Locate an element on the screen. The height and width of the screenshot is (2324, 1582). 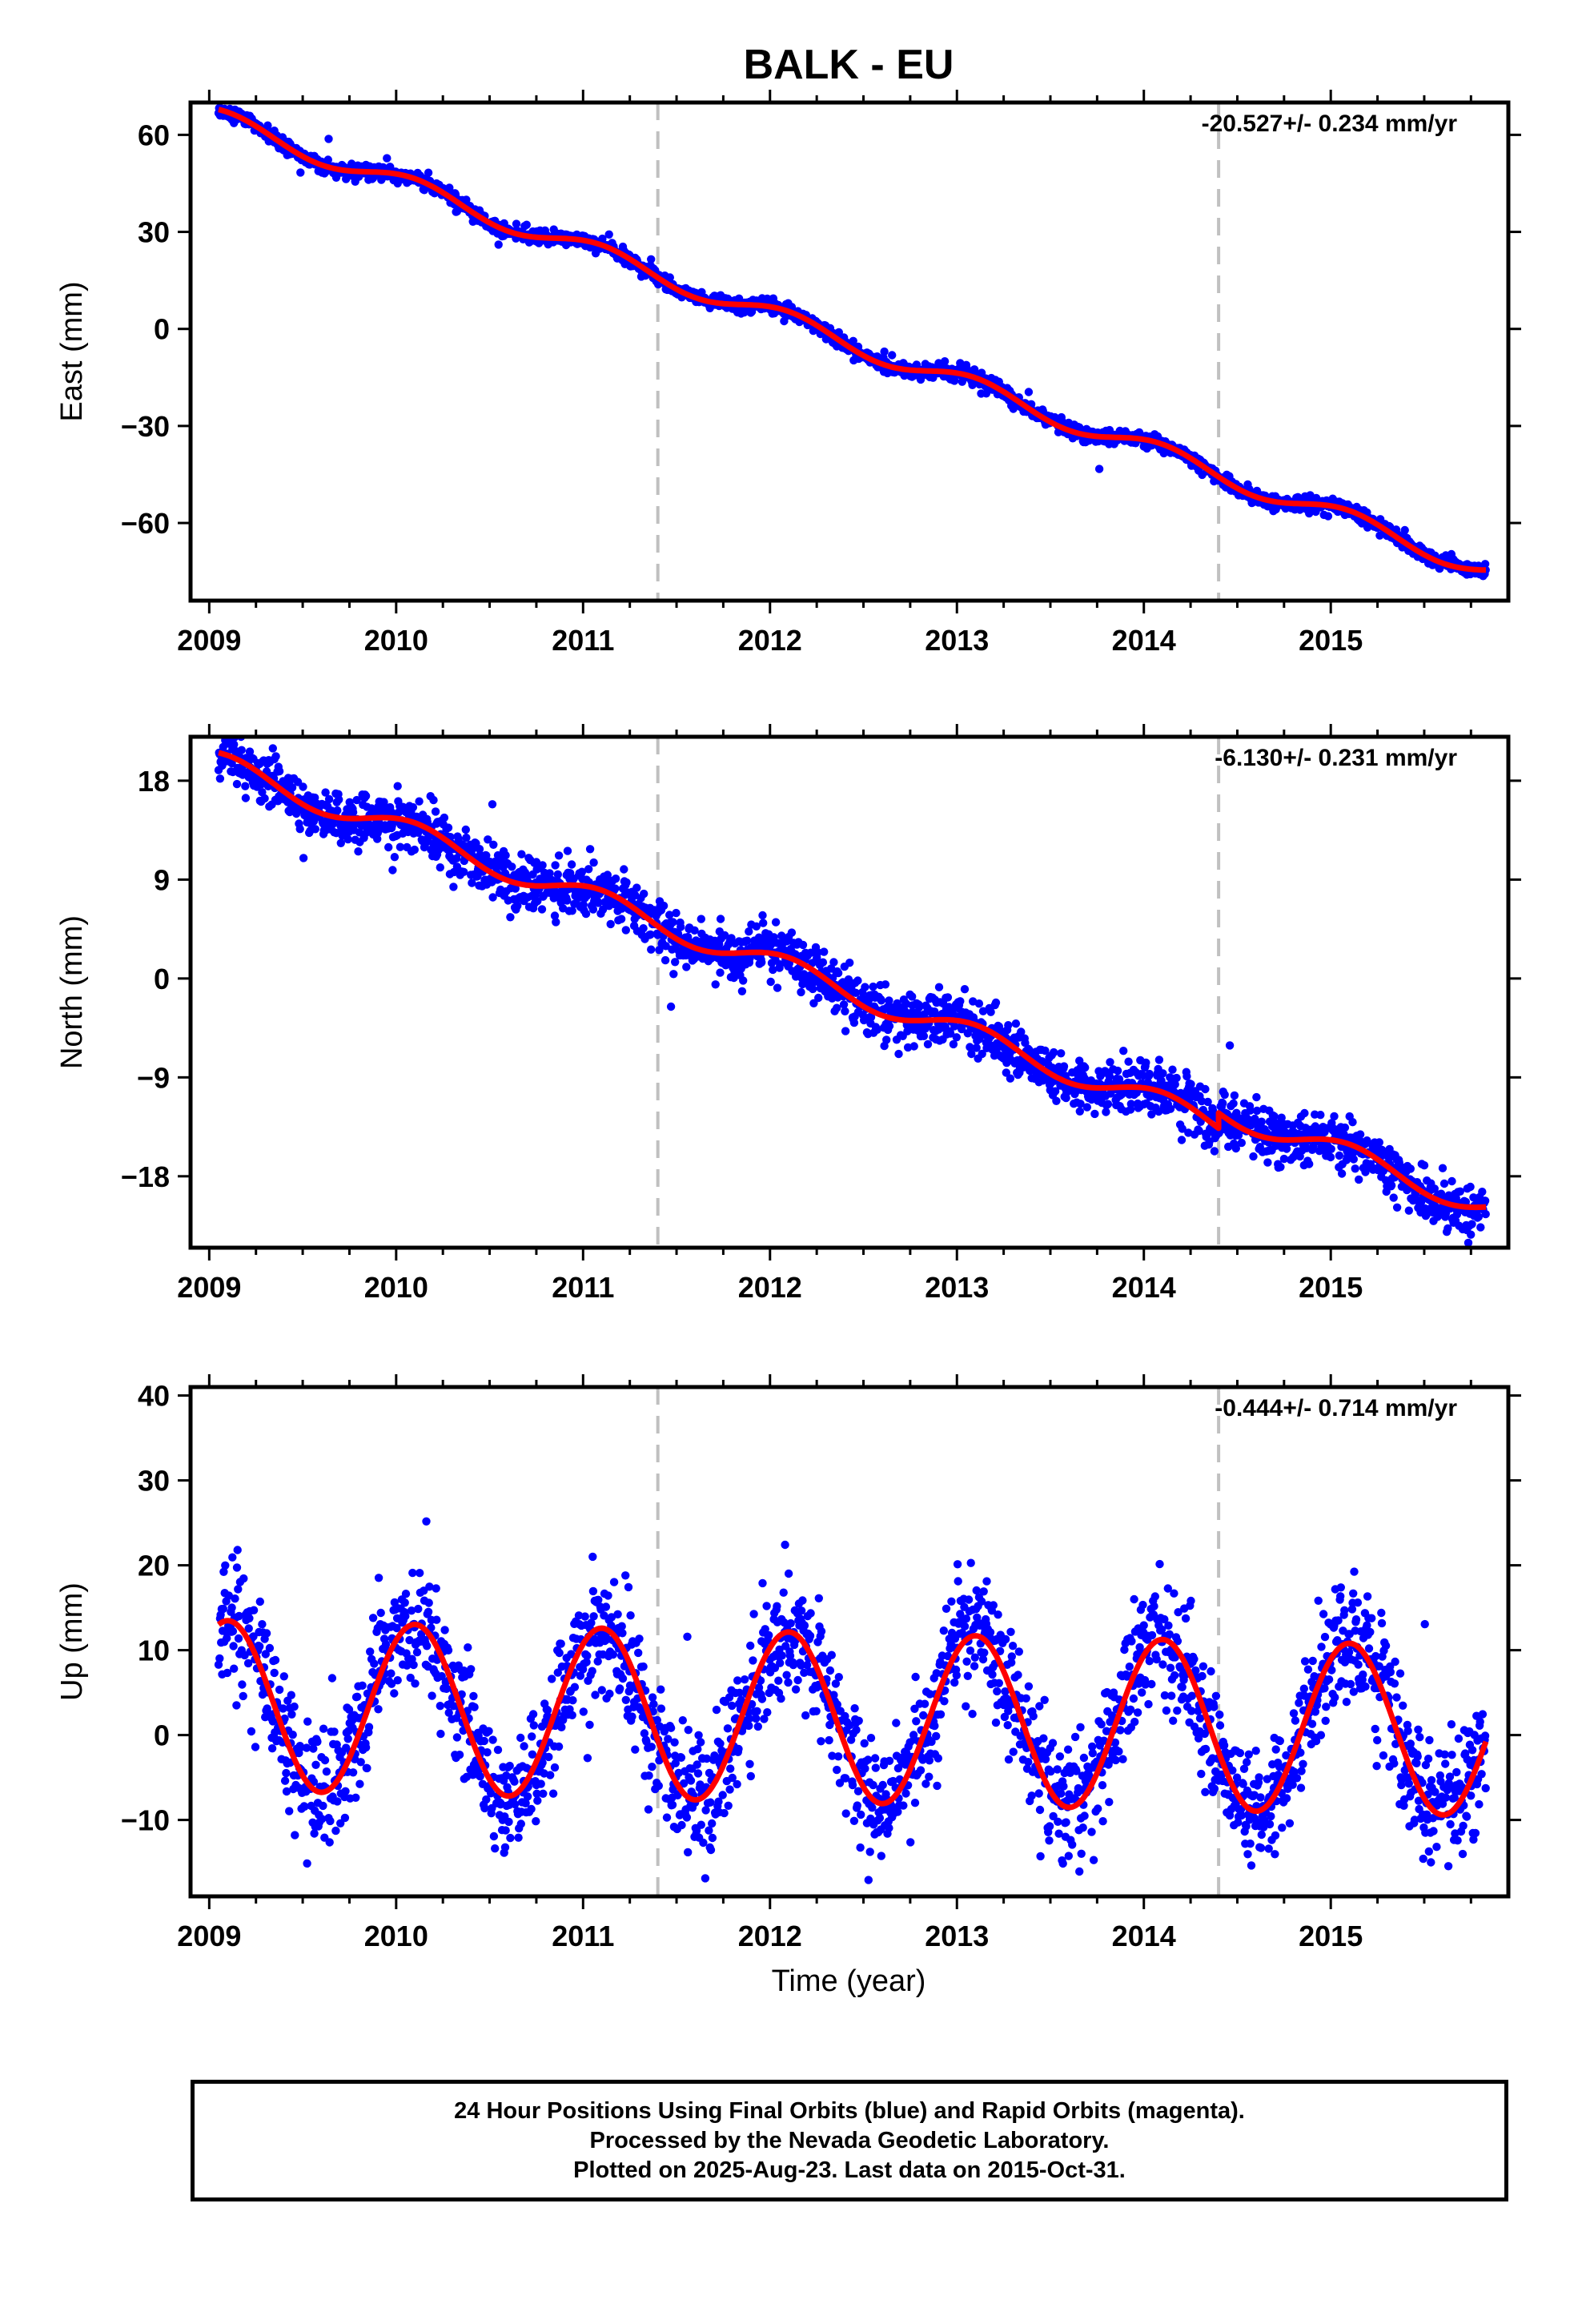
north-y-tick-label: 9 is located at coordinates (162, 880).